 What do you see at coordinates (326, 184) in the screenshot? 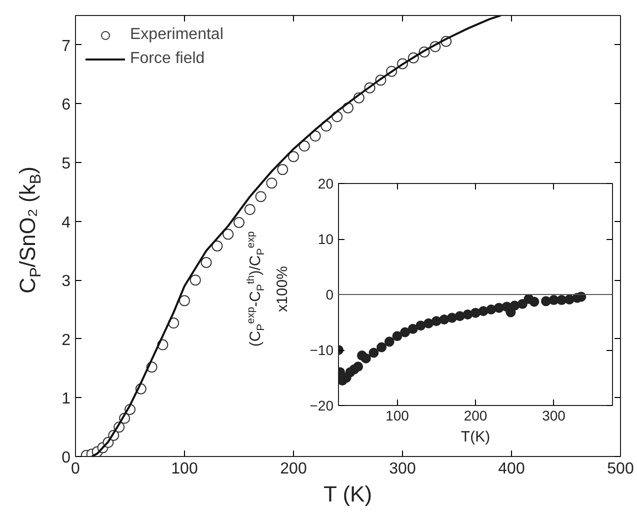
I see `y-tick-label: 20` at bounding box center [326, 184].